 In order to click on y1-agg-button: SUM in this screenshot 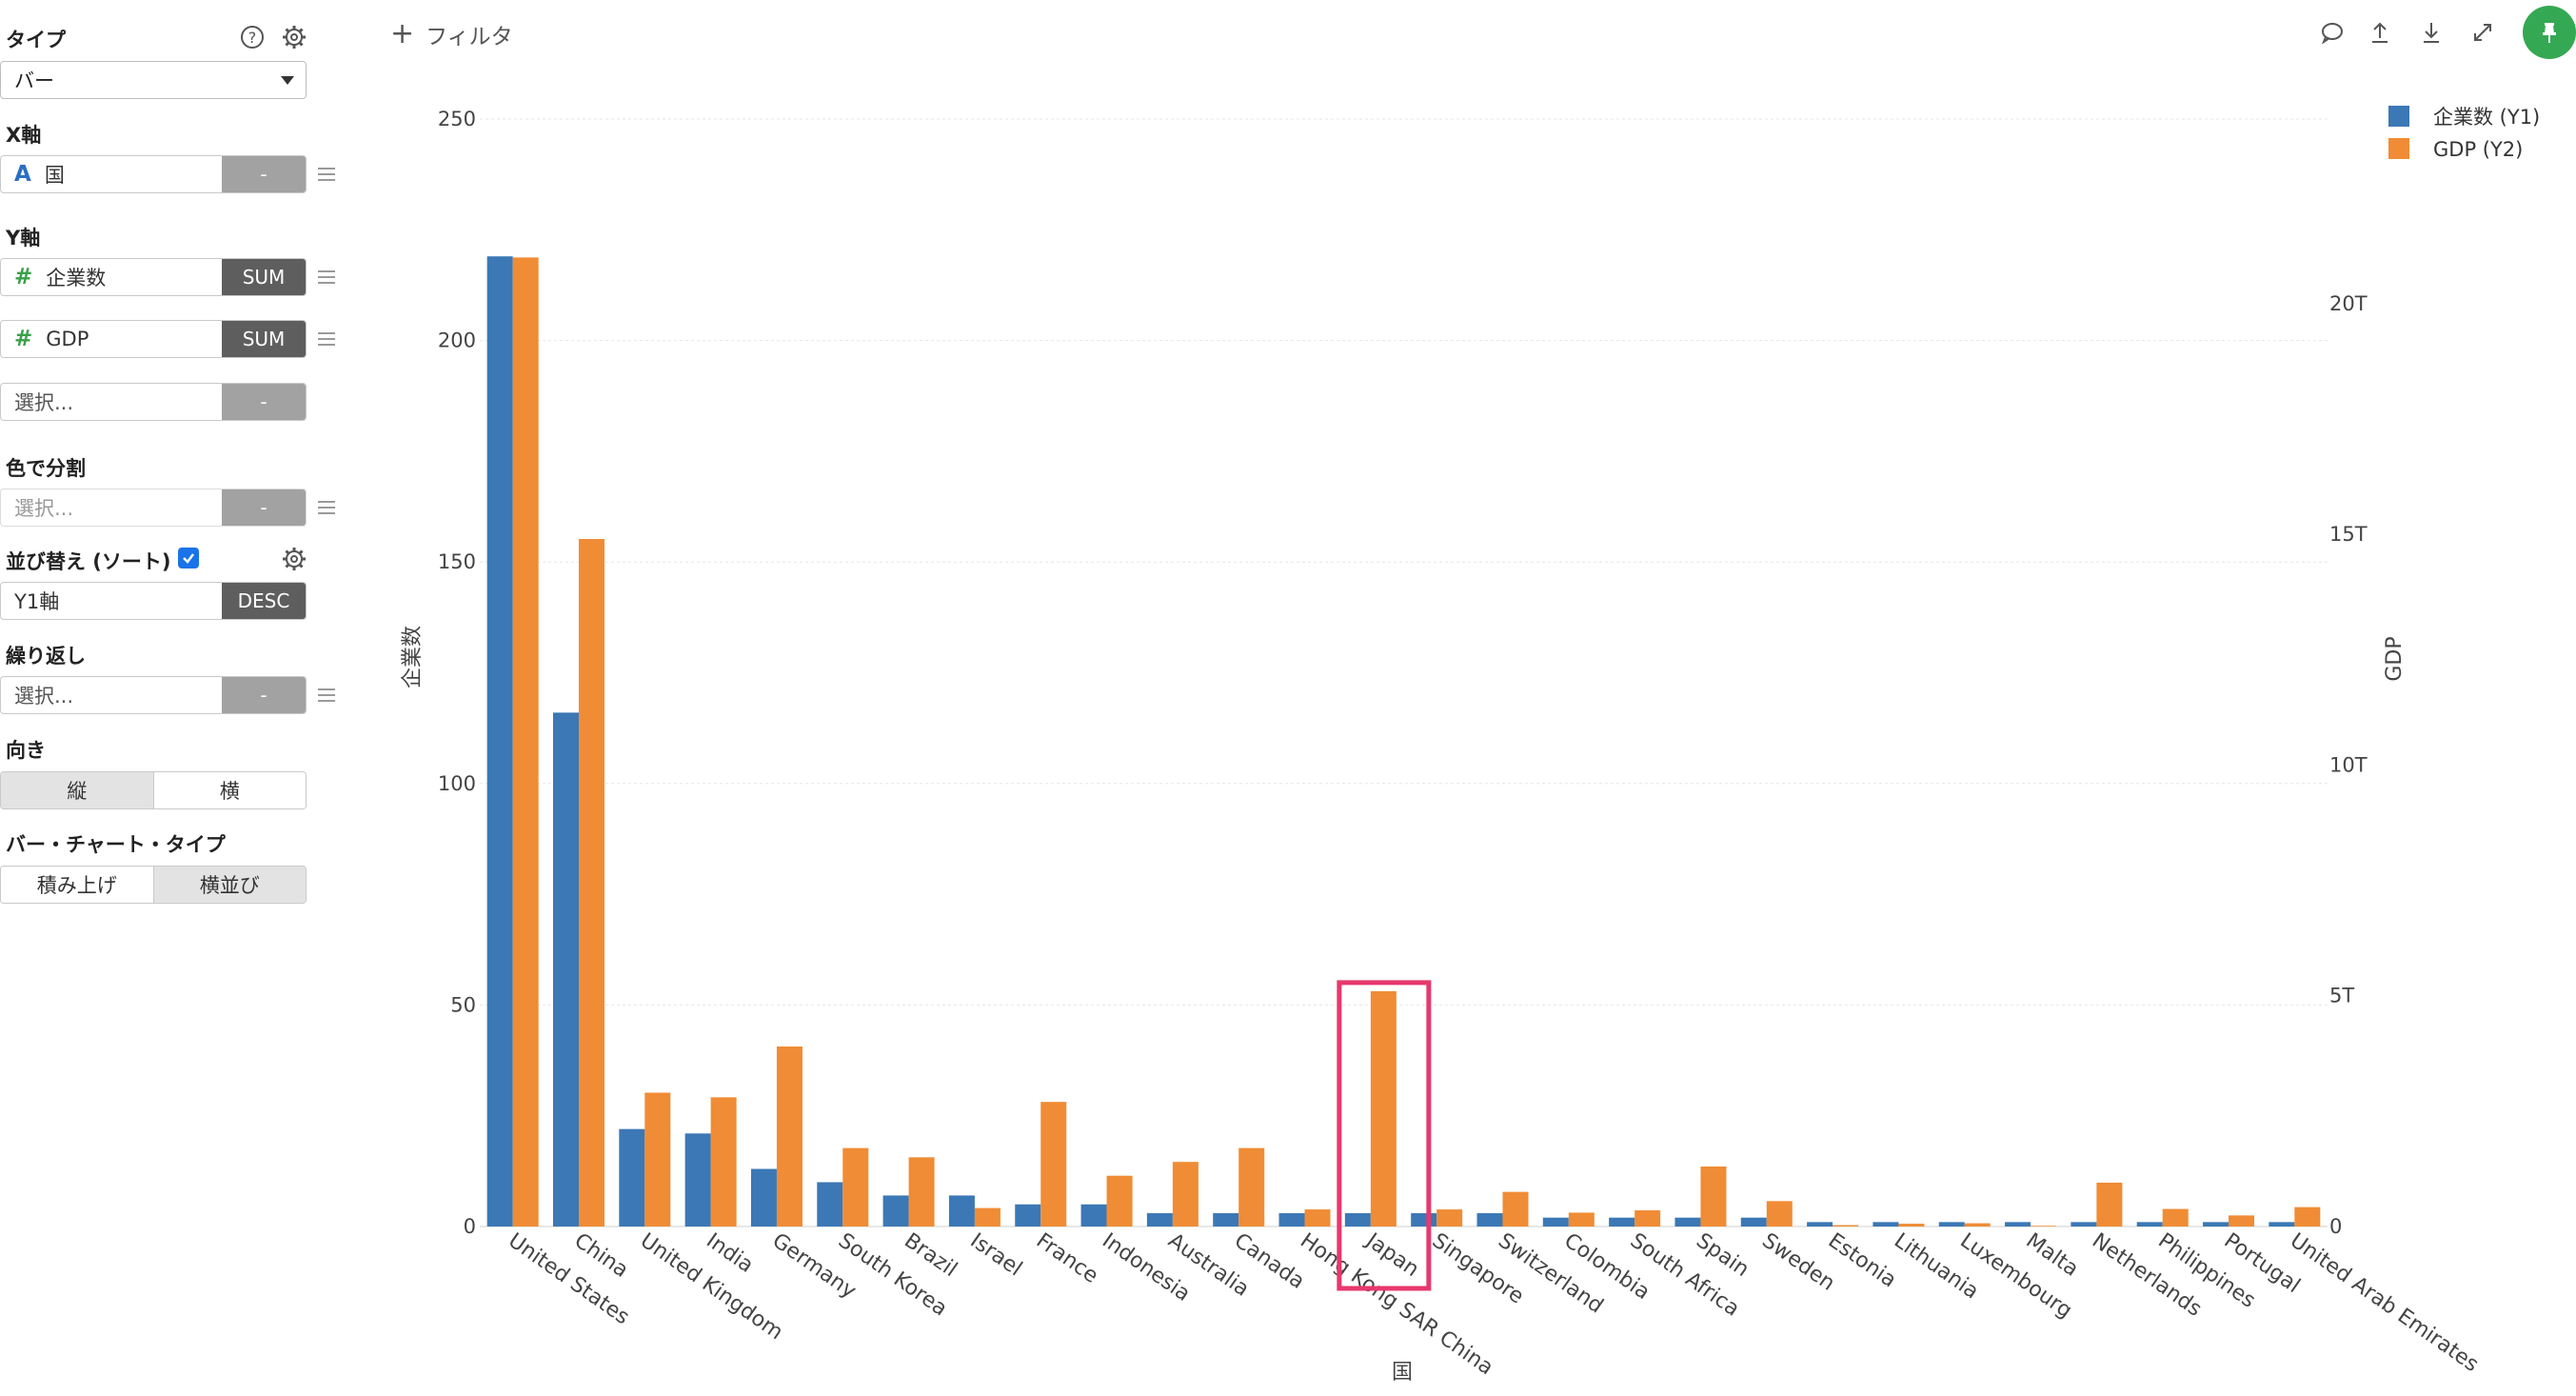, I will do `click(264, 277)`.